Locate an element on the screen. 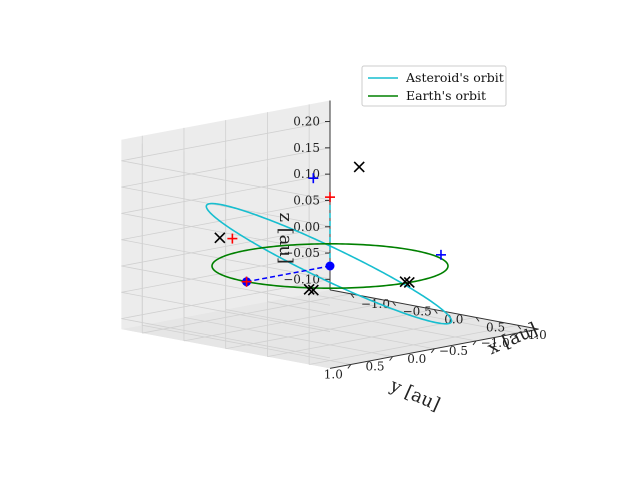  x-tick-4-mark is located at coordinates (519, 327).